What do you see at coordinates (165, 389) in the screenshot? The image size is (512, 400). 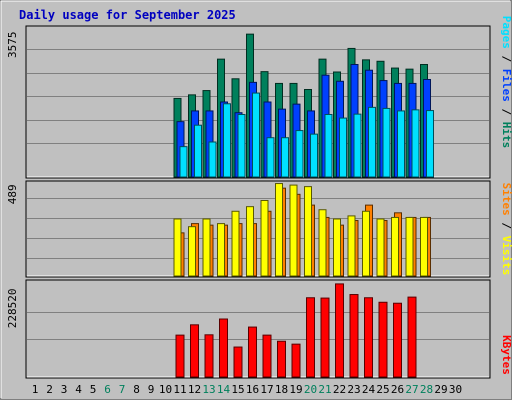 I see `x-label-day-10: 10` at bounding box center [165, 389].